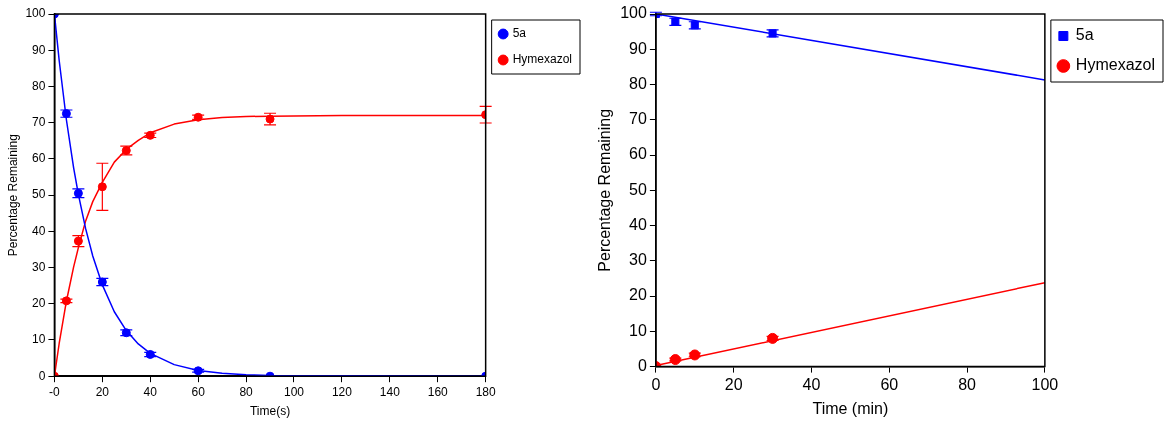 The image size is (1173, 423). I want to click on x-tick-label: 0, so click(656, 384).